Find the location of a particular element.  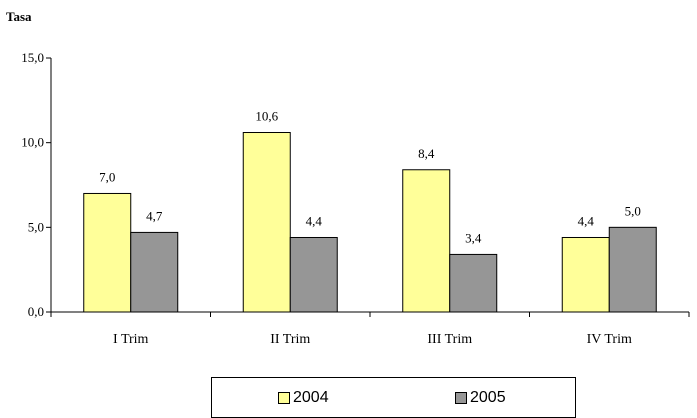

x-tick-label: IV Trim is located at coordinates (609, 339).